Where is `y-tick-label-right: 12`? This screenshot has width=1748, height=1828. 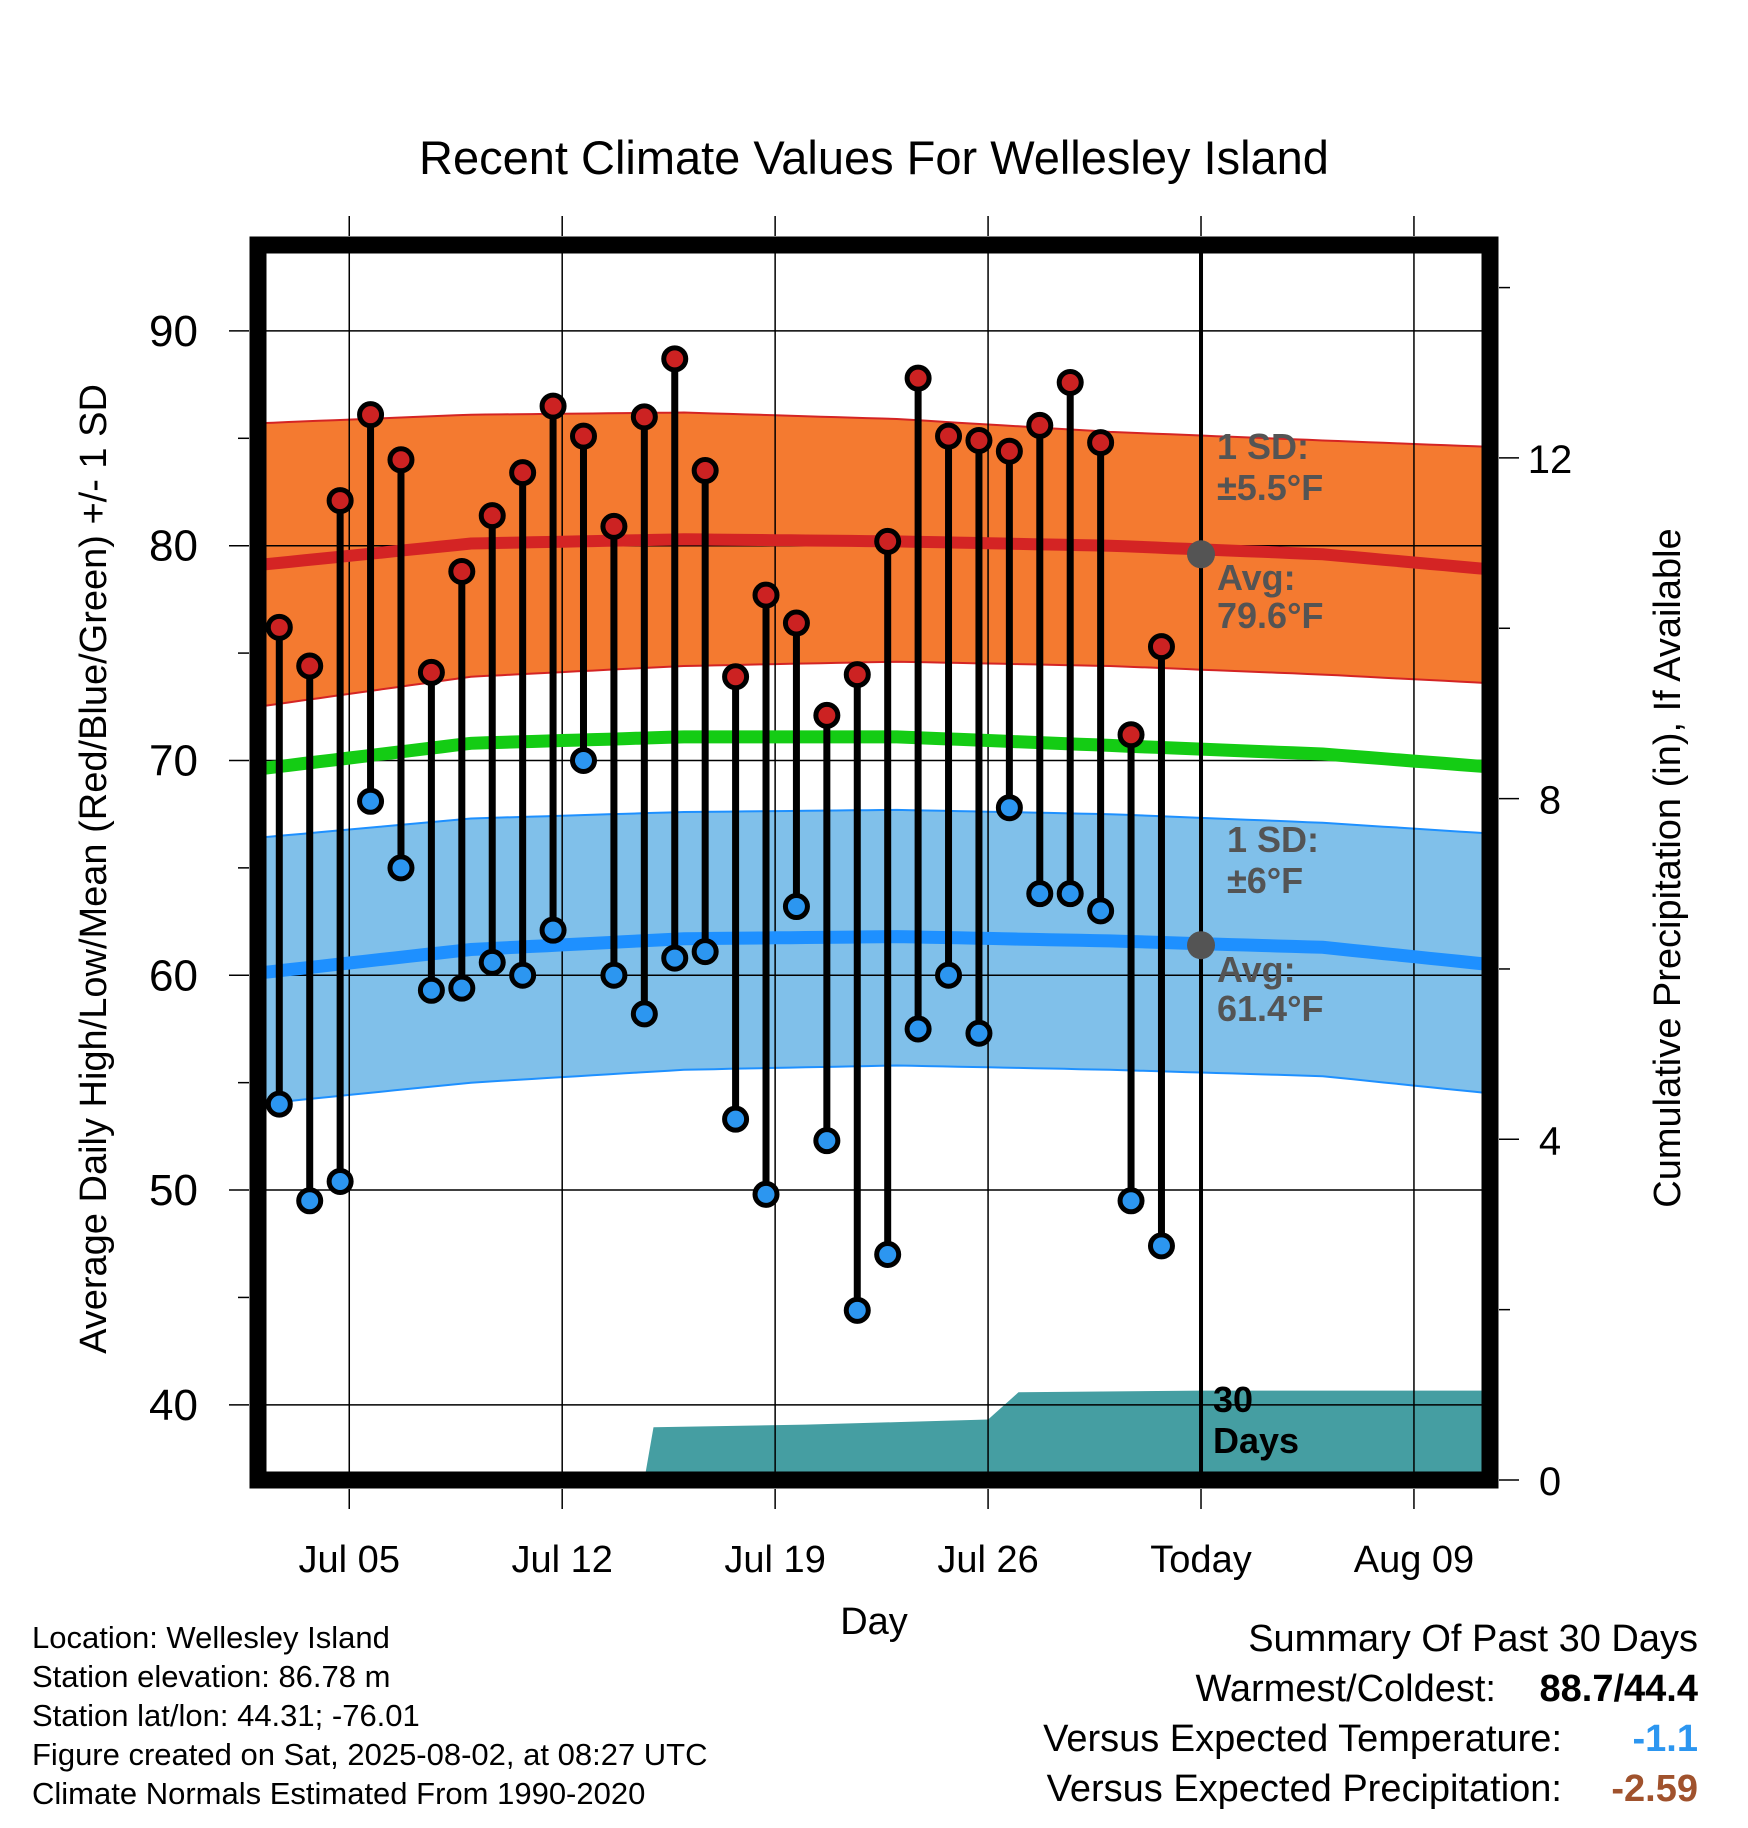
y-tick-label-right: 12 is located at coordinates (1550, 460).